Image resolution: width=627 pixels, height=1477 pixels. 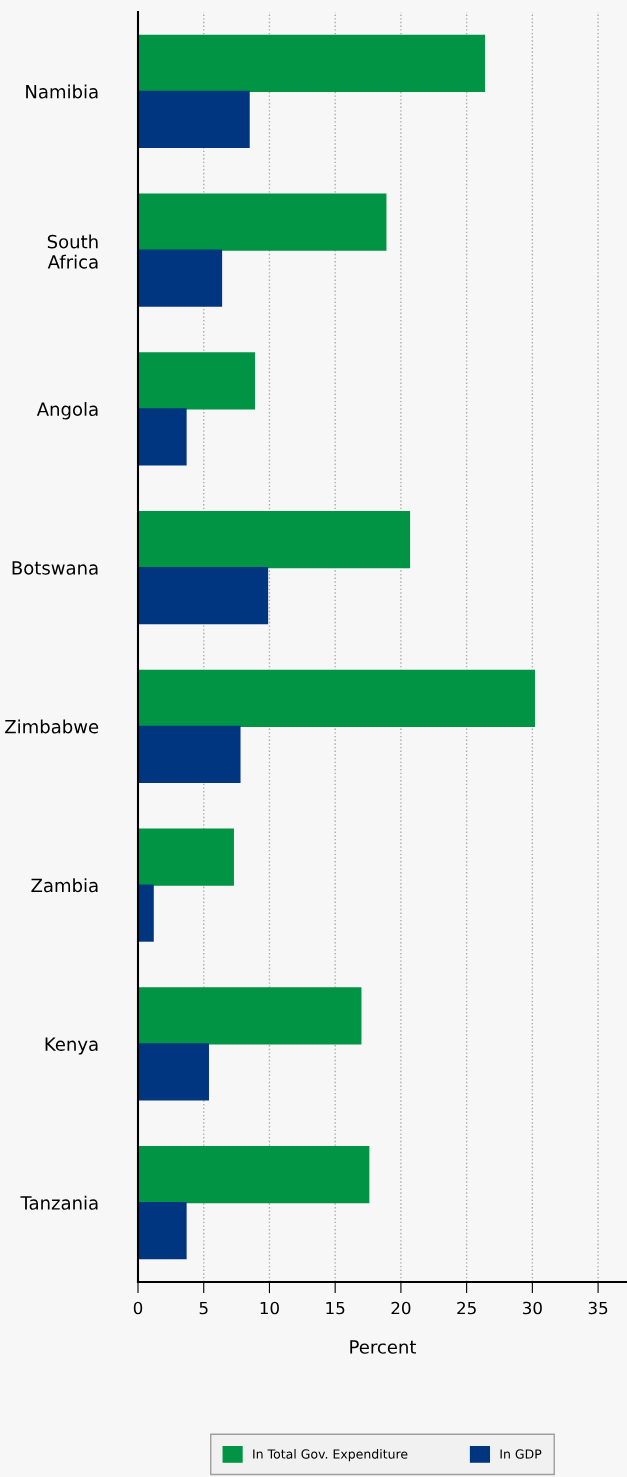 What do you see at coordinates (521, 1454) in the screenshot?
I see `legend-label: In GDP` at bounding box center [521, 1454].